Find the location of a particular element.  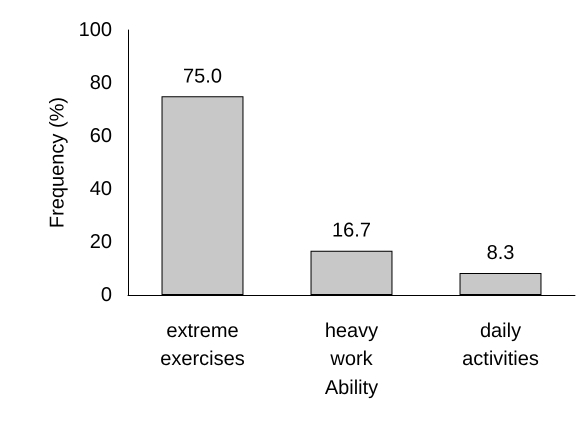

y-tick-label: 100 is located at coordinates (95, 30).